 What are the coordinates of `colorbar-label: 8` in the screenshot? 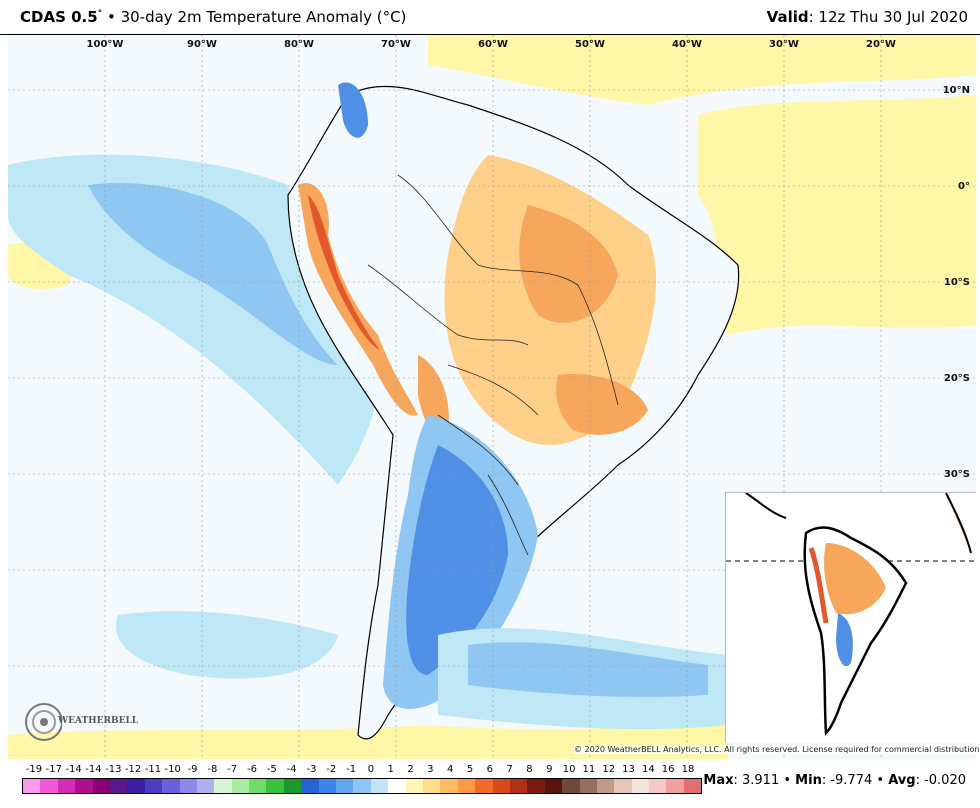 It's located at (529, 769).